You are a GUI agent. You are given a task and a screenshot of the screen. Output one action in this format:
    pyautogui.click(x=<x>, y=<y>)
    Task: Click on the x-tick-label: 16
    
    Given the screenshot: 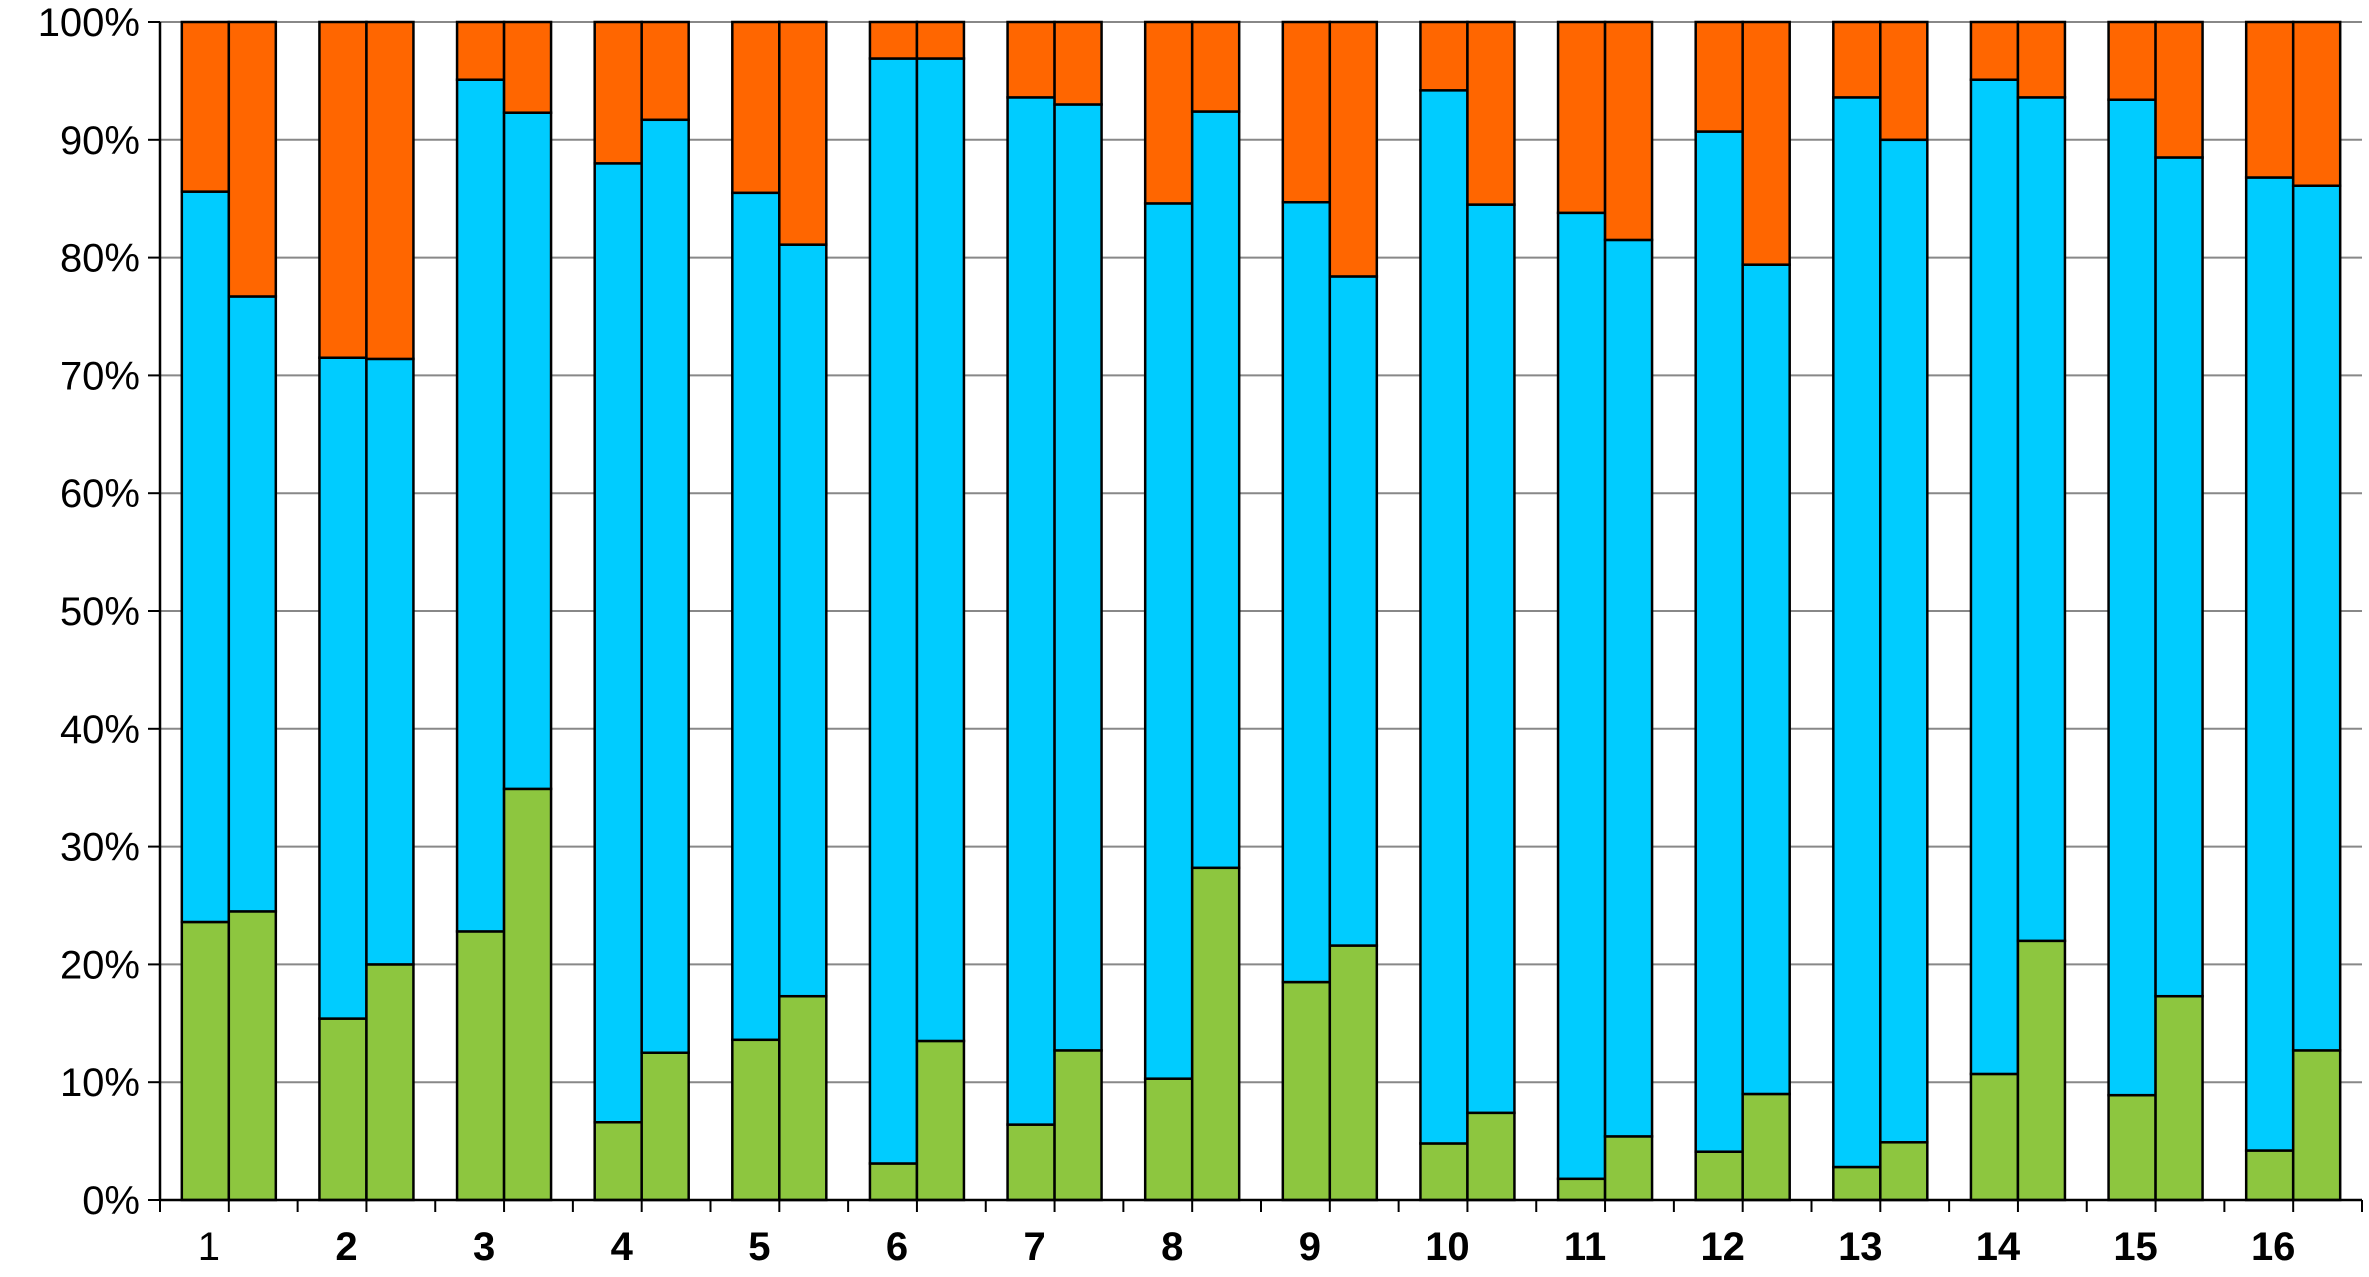 What is the action you would take?
    pyautogui.click(x=2273, y=1247)
    